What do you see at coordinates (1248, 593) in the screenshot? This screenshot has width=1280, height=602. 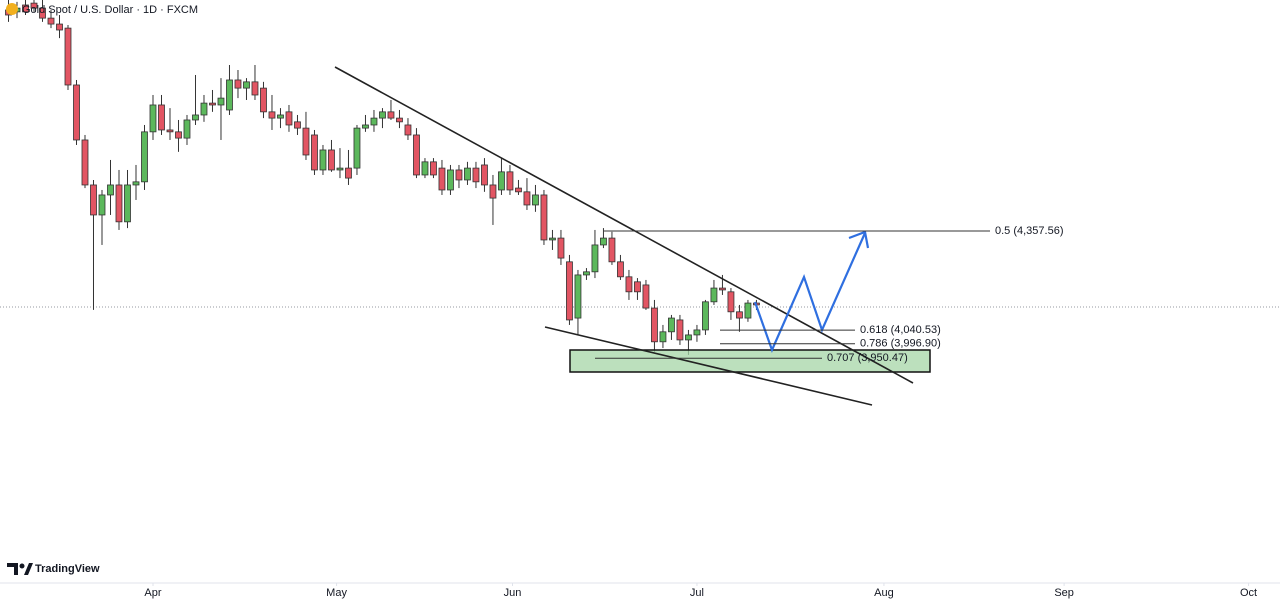 I see `x-tick-label: Oct` at bounding box center [1248, 593].